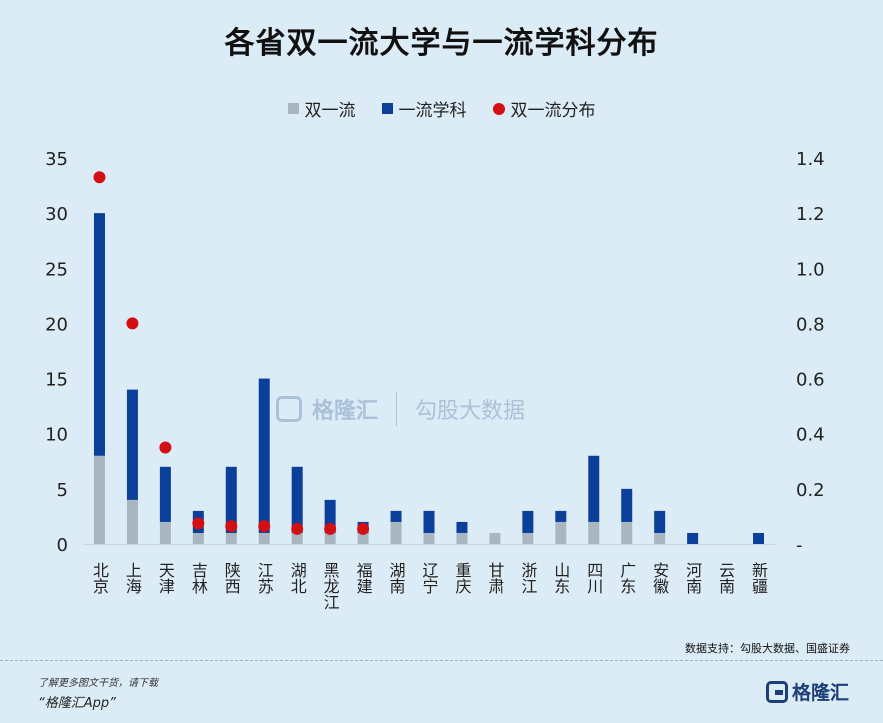  I want to click on y-right-tick-label: 1.0, so click(810, 269).